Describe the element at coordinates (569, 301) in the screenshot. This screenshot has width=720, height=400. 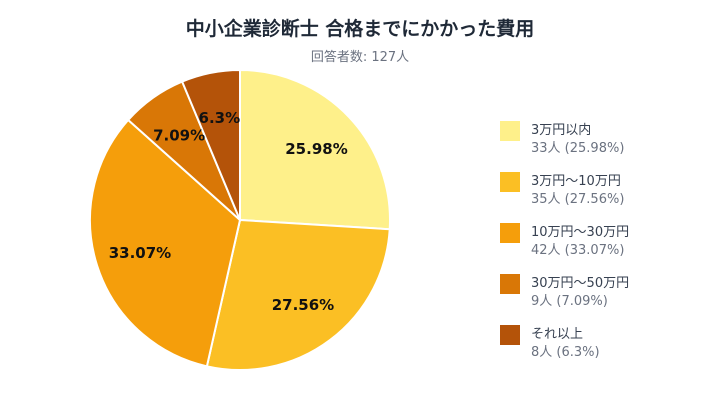
I see `legend-detail: 9人 (7.09%)` at that location.